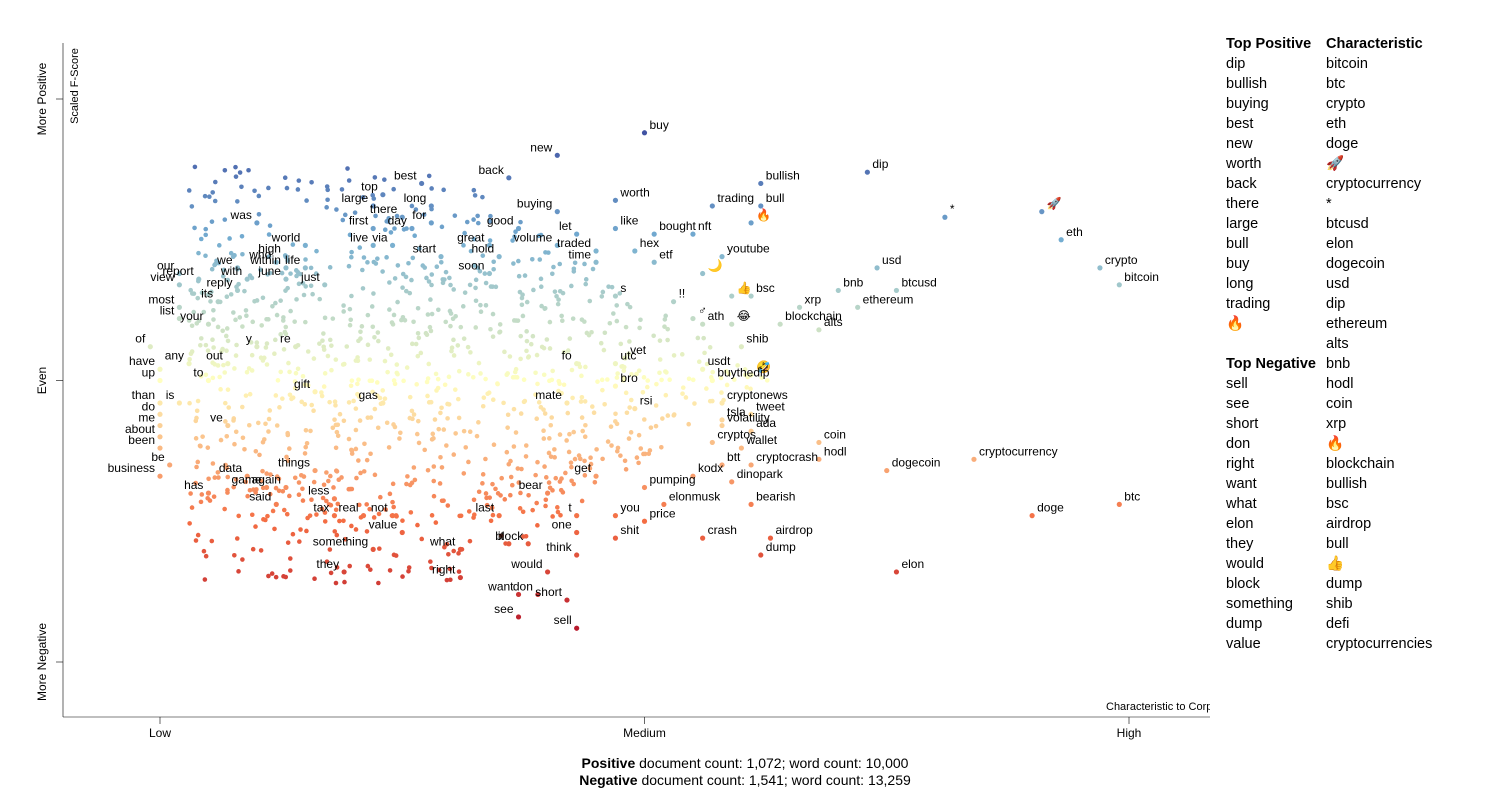 This screenshot has height=805, width=1490. I want to click on term-label: to, so click(198, 373).